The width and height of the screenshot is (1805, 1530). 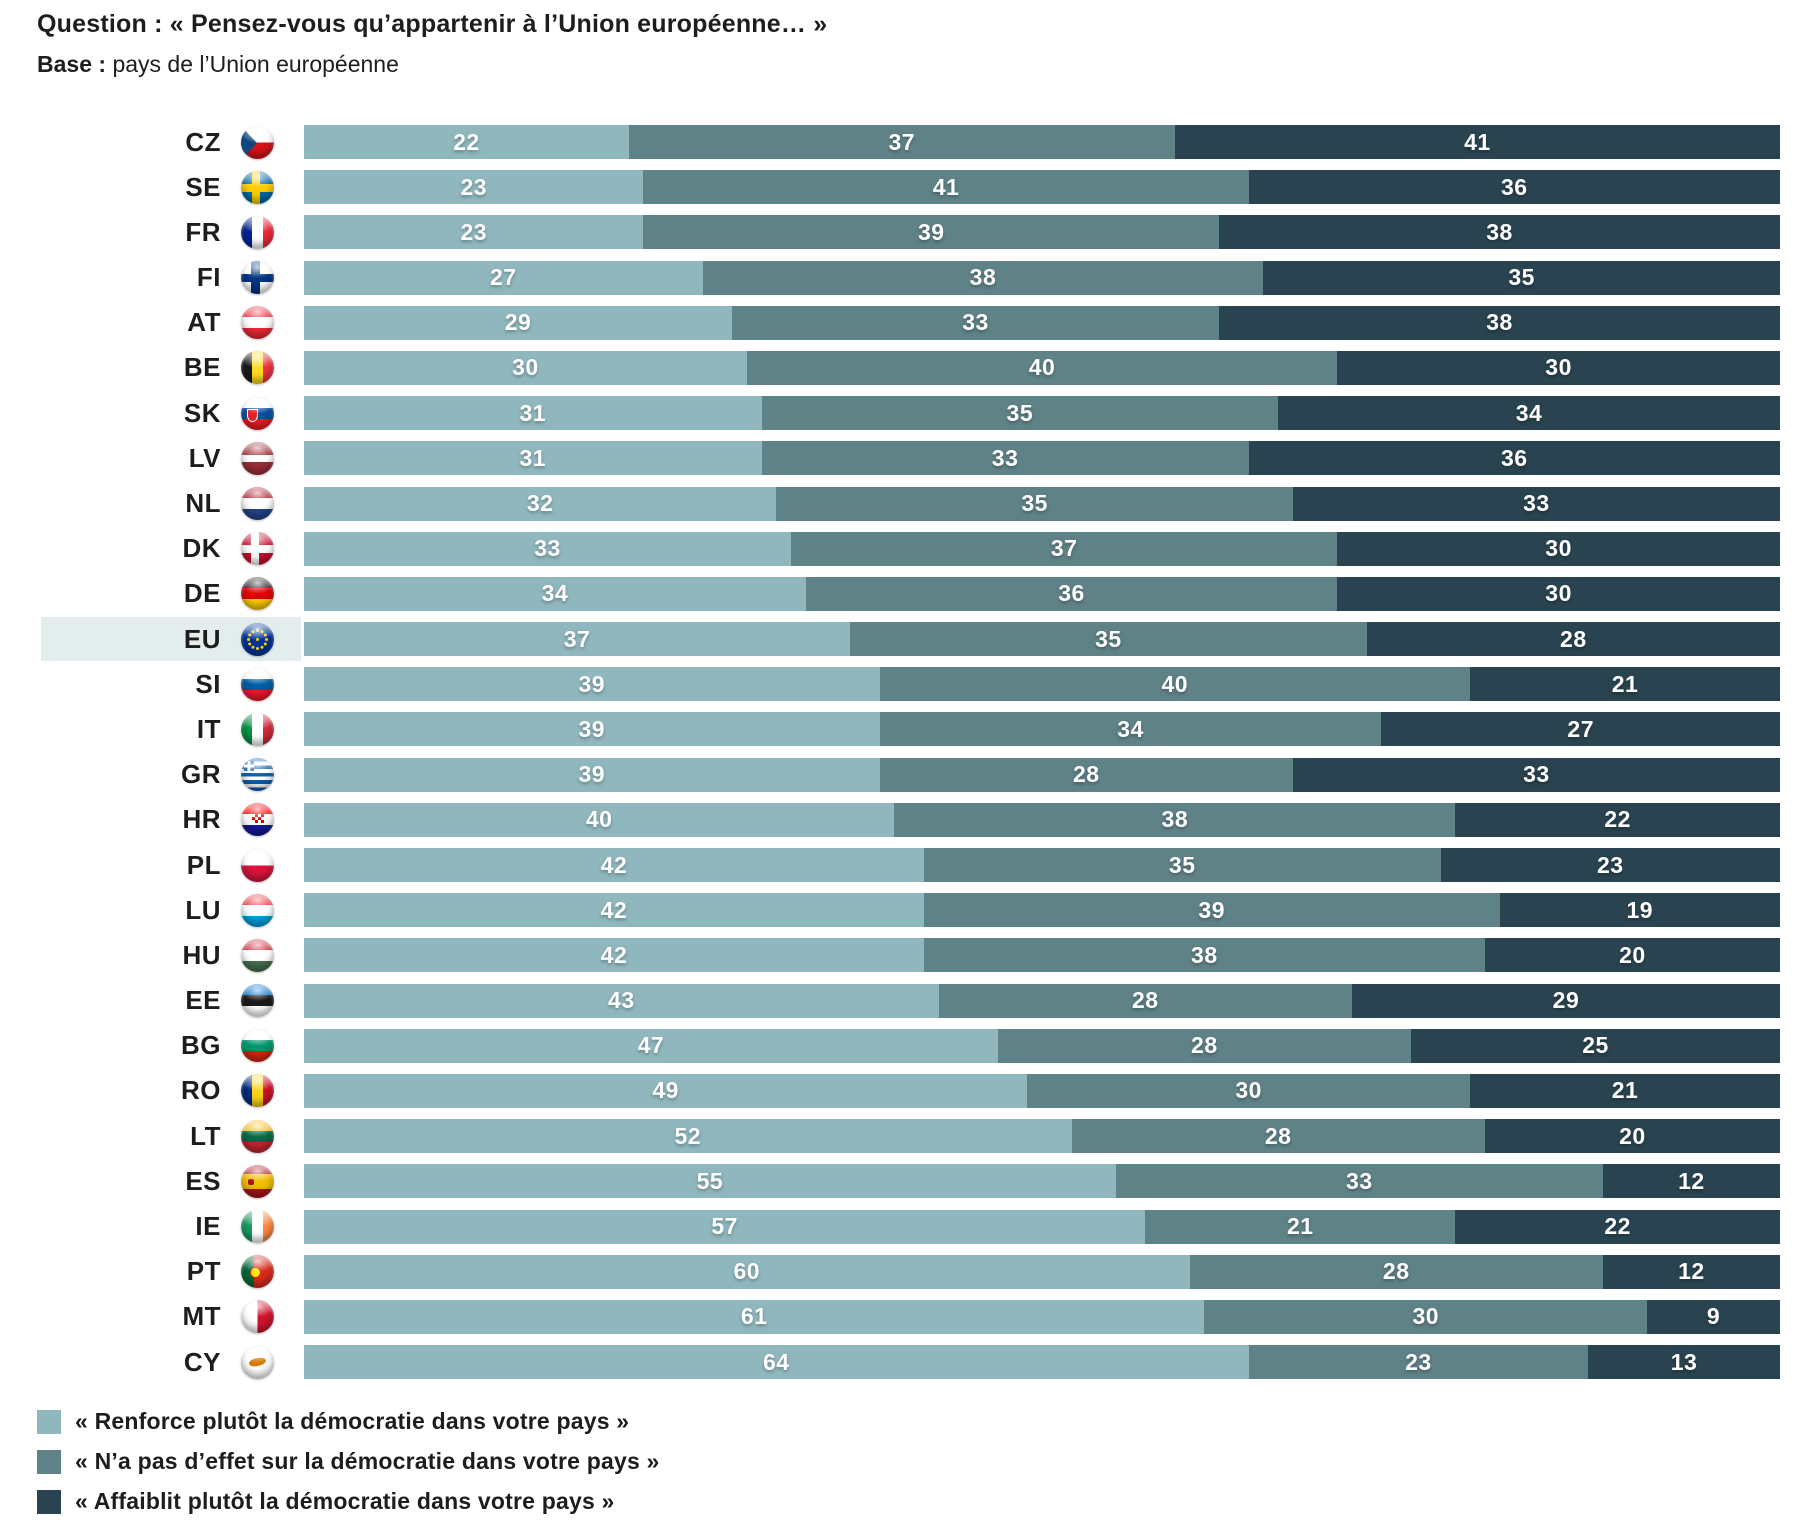 What do you see at coordinates (1499, 322) in the screenshot?
I see `segment-value: 38` at bounding box center [1499, 322].